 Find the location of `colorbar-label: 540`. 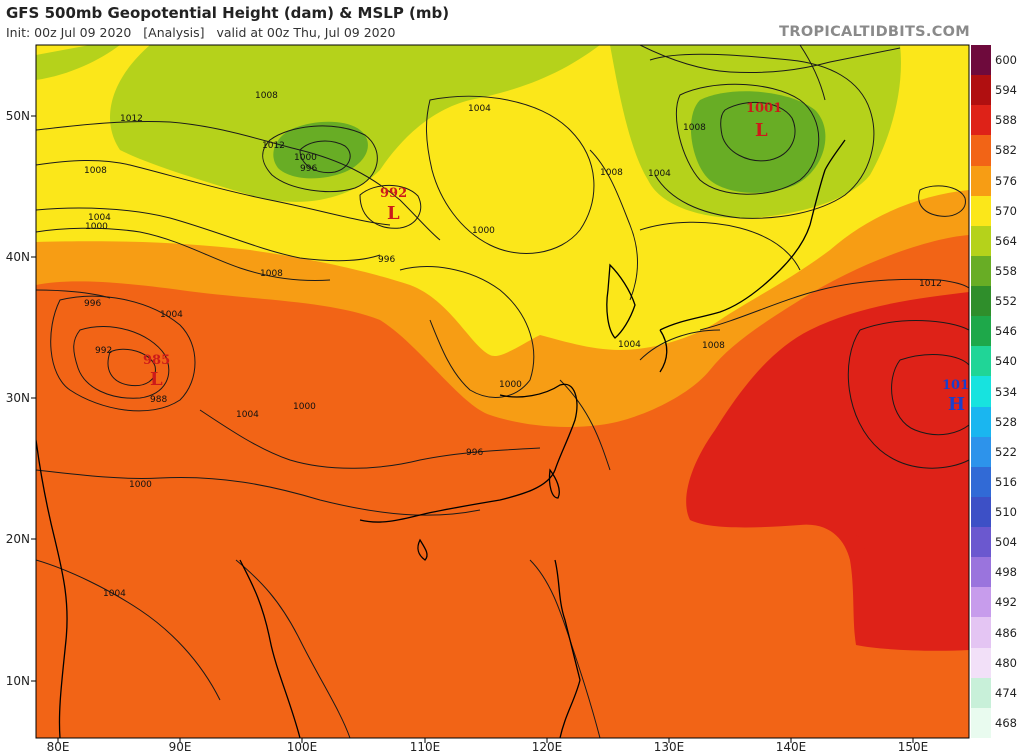

colorbar-label: 540 is located at coordinates (1006, 361).